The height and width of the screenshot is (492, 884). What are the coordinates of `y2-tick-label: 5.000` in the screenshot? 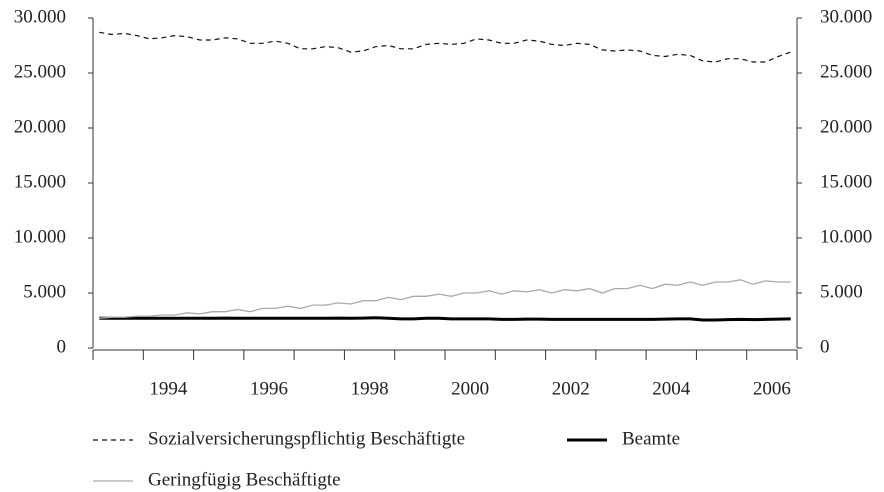 It's located at (841, 291).